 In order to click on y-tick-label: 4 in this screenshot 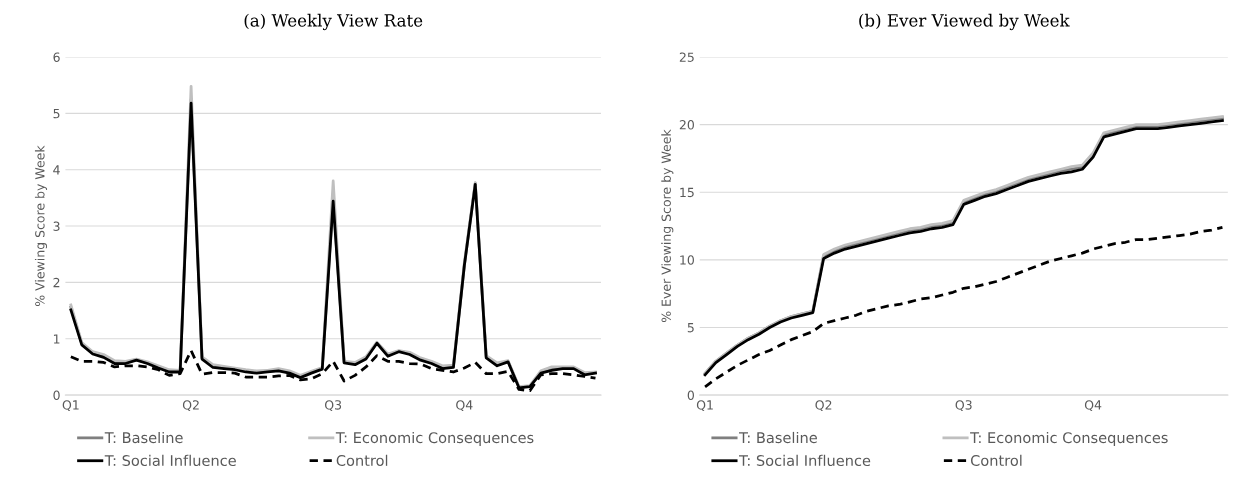, I will do `click(56, 170)`.